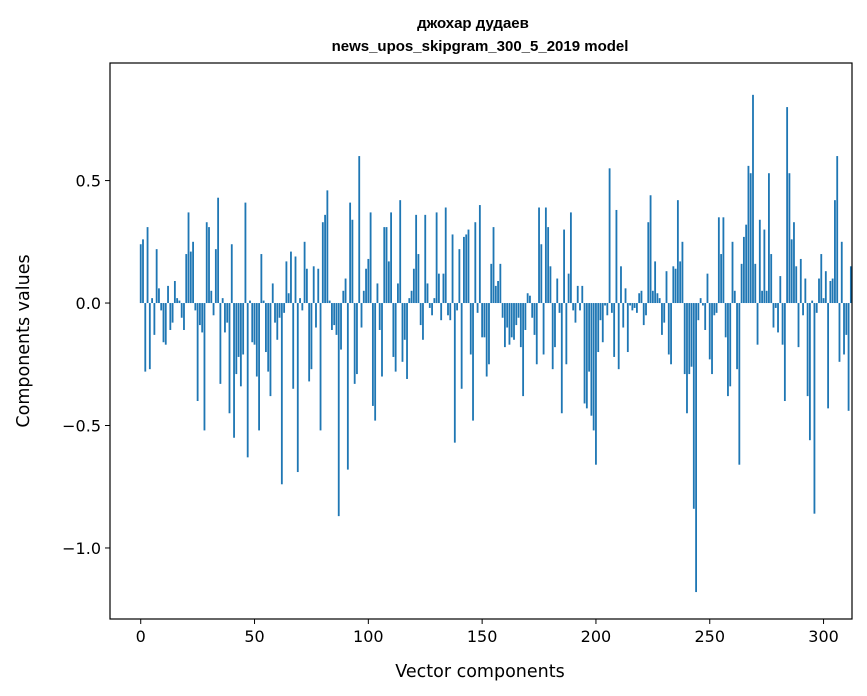  I want to click on x-tick-label: 250, so click(709, 636).